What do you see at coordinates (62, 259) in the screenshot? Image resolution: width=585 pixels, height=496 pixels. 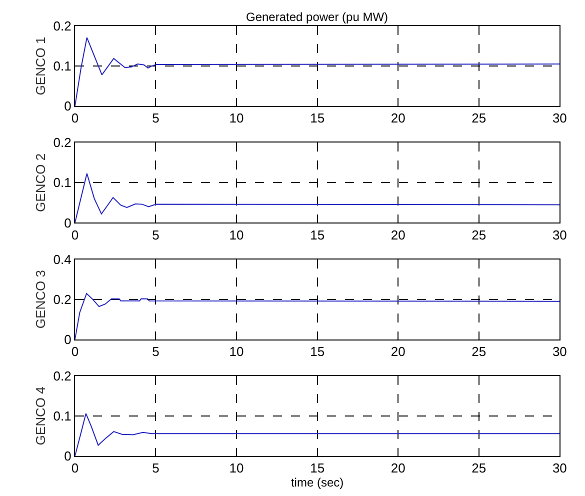 I see `y-tick-label: 0.4` at bounding box center [62, 259].